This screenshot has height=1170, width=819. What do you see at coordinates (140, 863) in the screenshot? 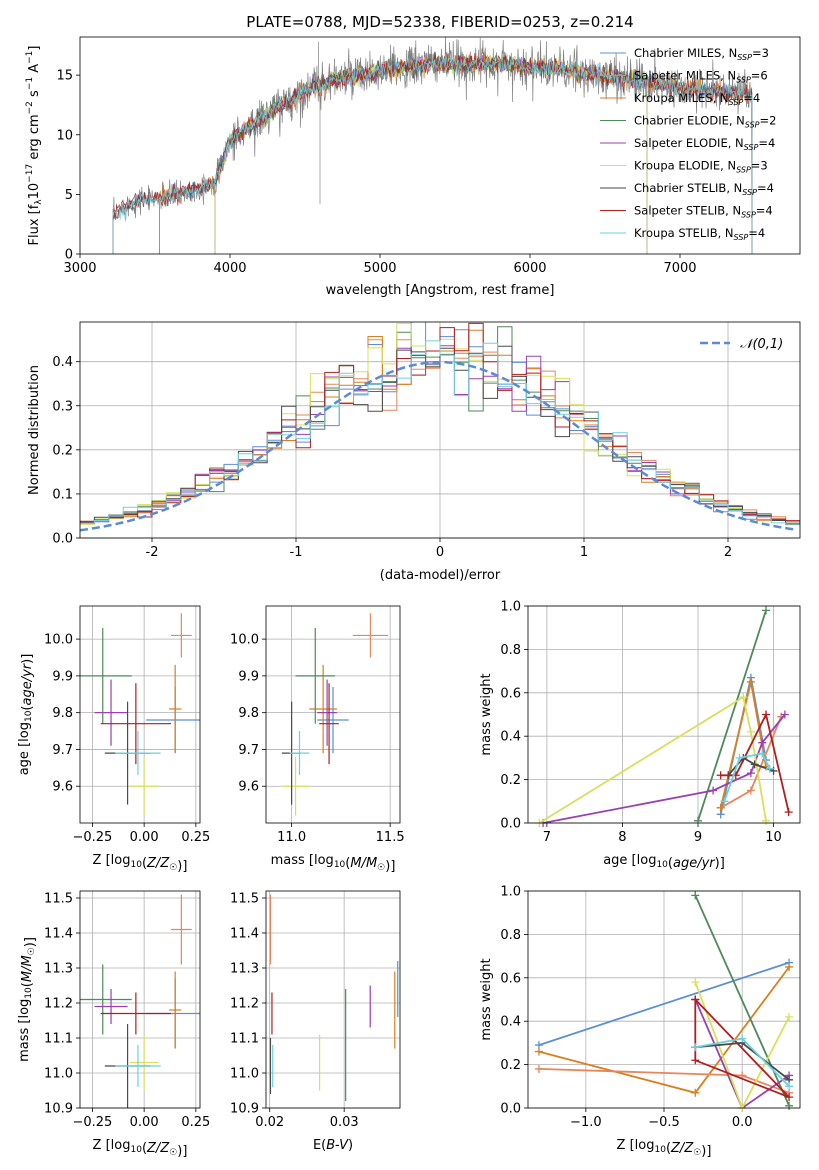
I see `xlabel-age_vs_Z: Z [log10(Z/Z☉)]` at bounding box center [140, 863].